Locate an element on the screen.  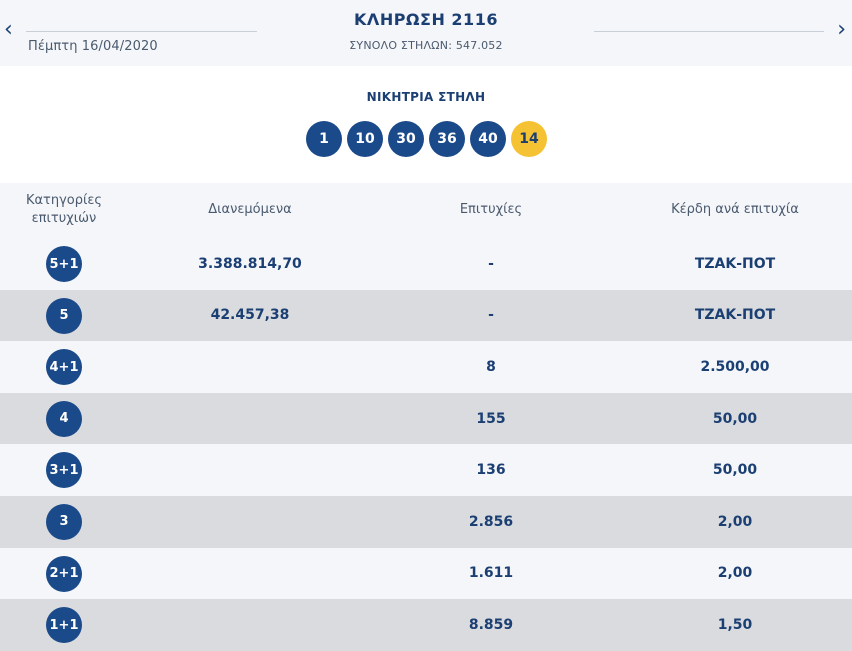
category-badge: 5 is located at coordinates (64, 315).